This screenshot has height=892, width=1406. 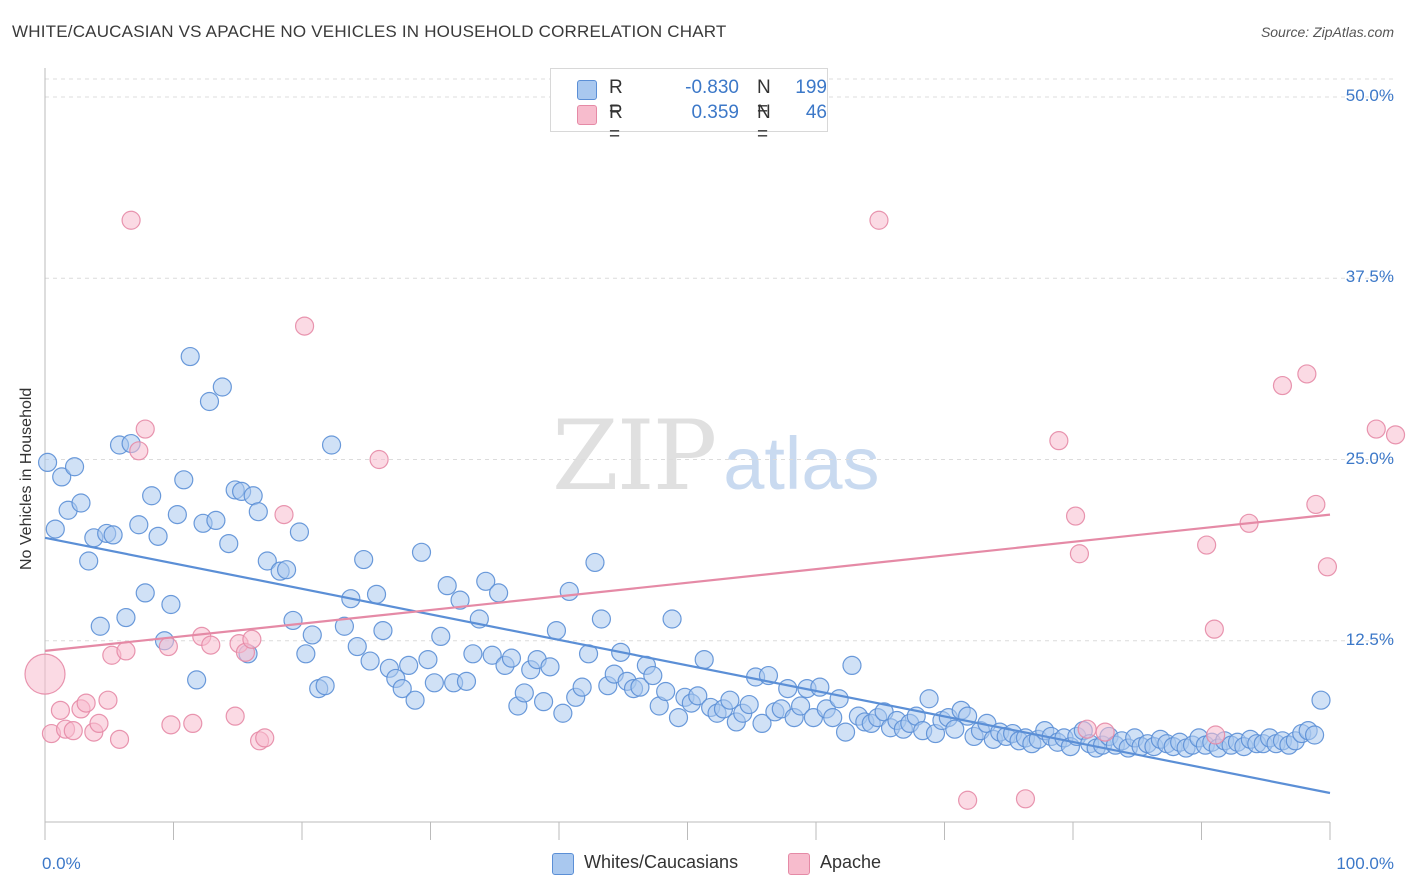 What do you see at coordinates (1365, 863) in the screenshot?
I see `x-tick-label: 100.0%` at bounding box center [1365, 863].